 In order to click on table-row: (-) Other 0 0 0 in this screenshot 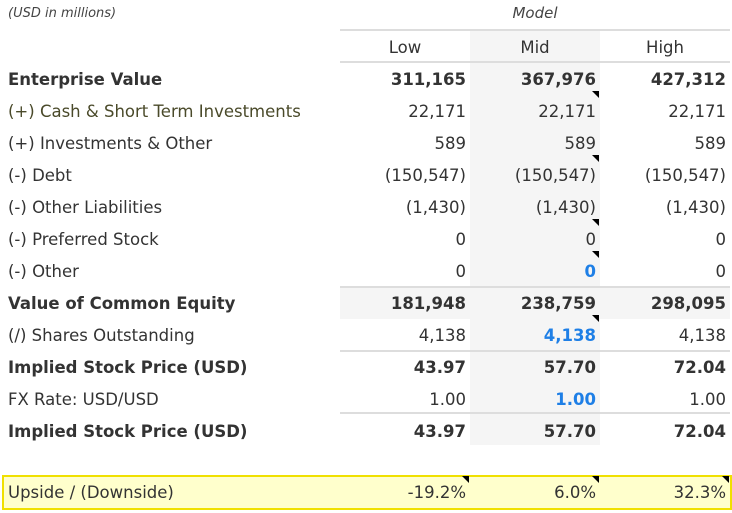, I will do `click(366, 269)`.